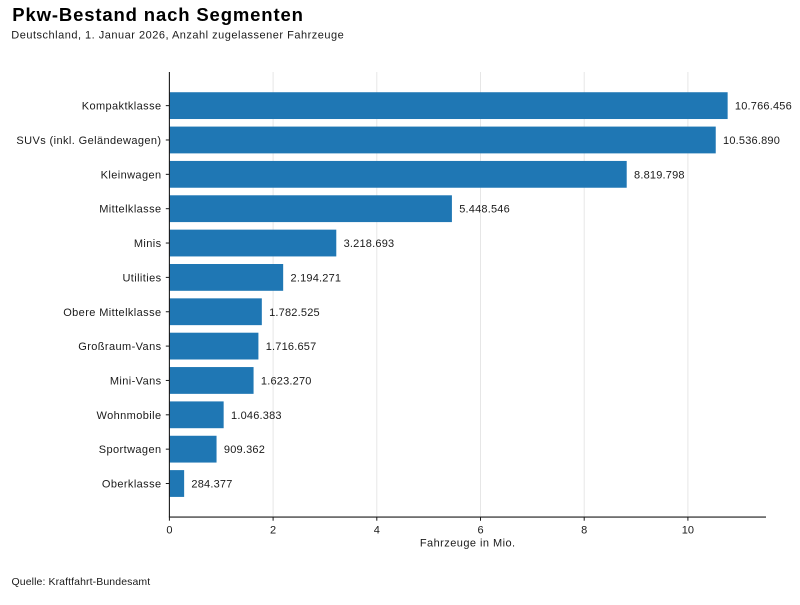 The image size is (800, 605). Describe the element at coordinates (484, 210) in the screenshot. I see `svg-text: 5.448.546` at that location.